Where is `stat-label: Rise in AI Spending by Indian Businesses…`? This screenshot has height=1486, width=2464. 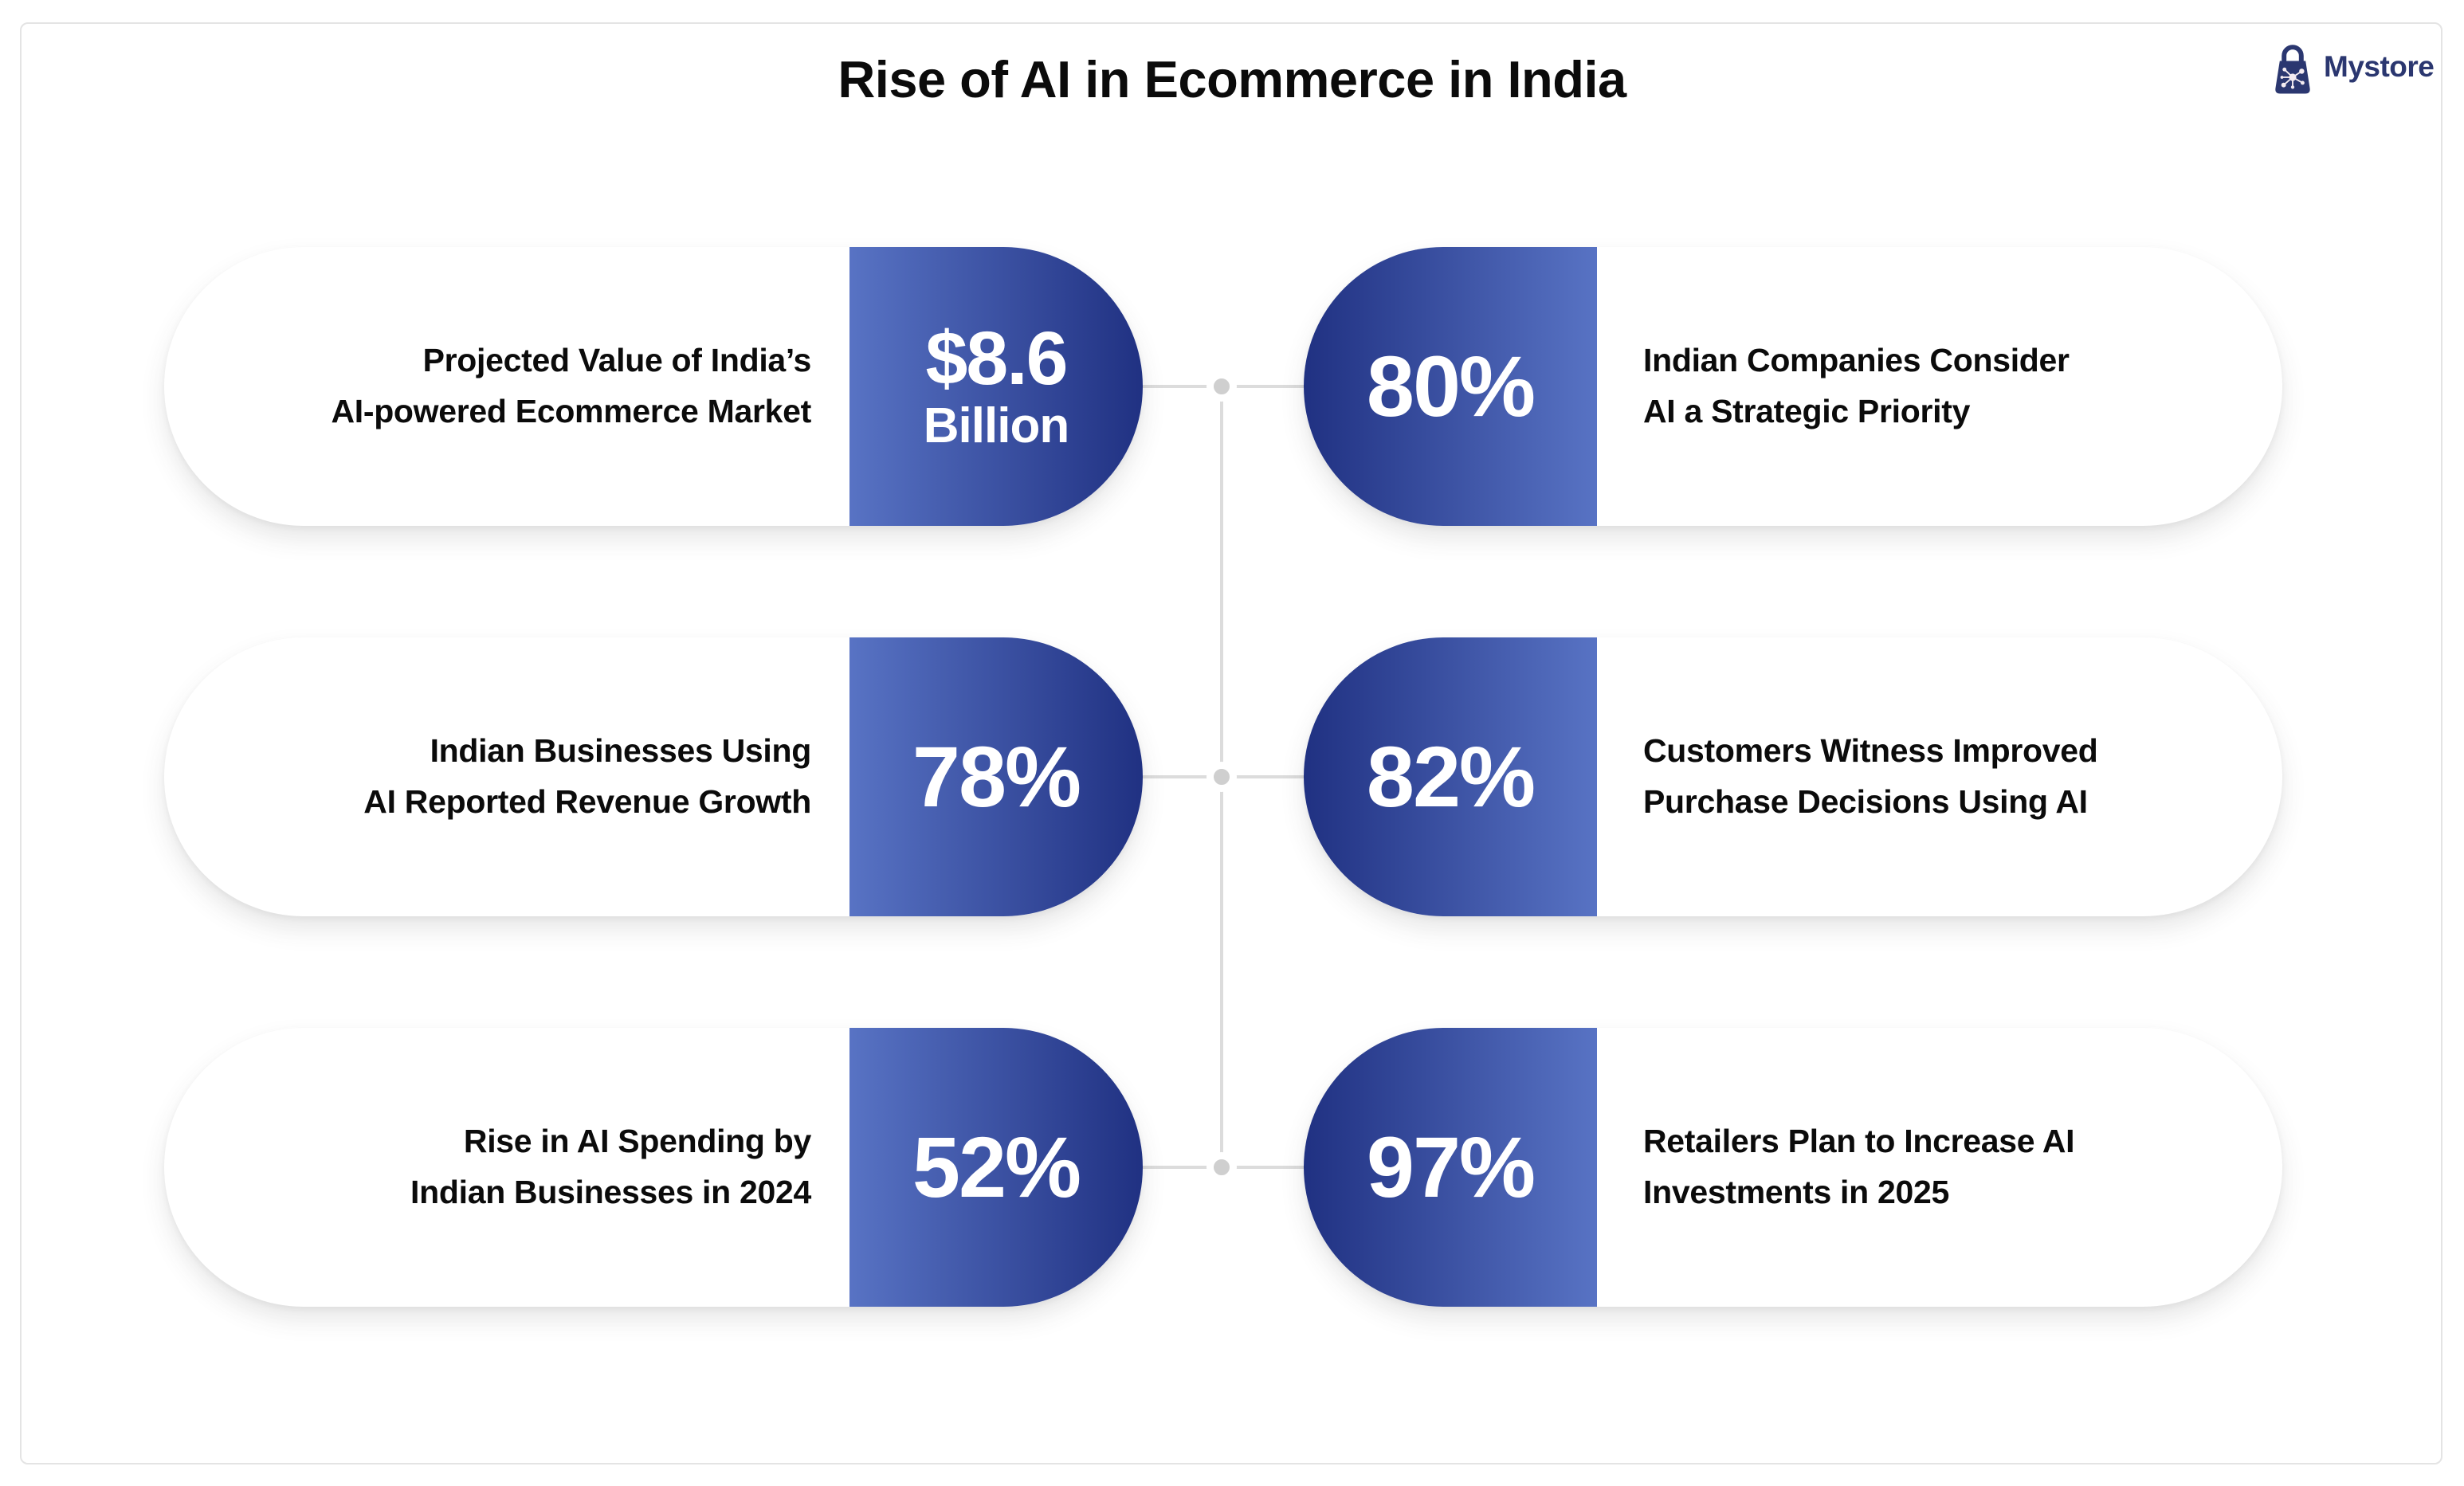
stat-label: Rise in AI Spending by Indian Businesses… is located at coordinates (507, 1167).